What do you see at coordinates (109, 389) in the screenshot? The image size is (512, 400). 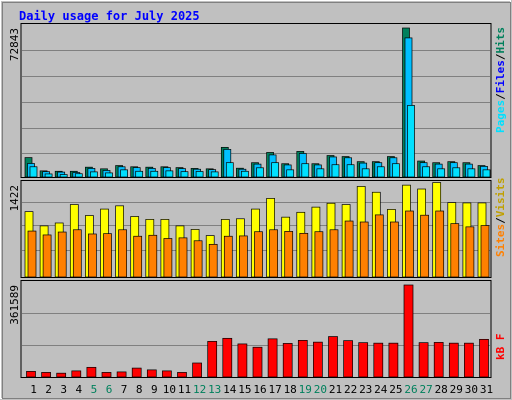 I see `x-tick-label-day-6: 6` at bounding box center [109, 389].